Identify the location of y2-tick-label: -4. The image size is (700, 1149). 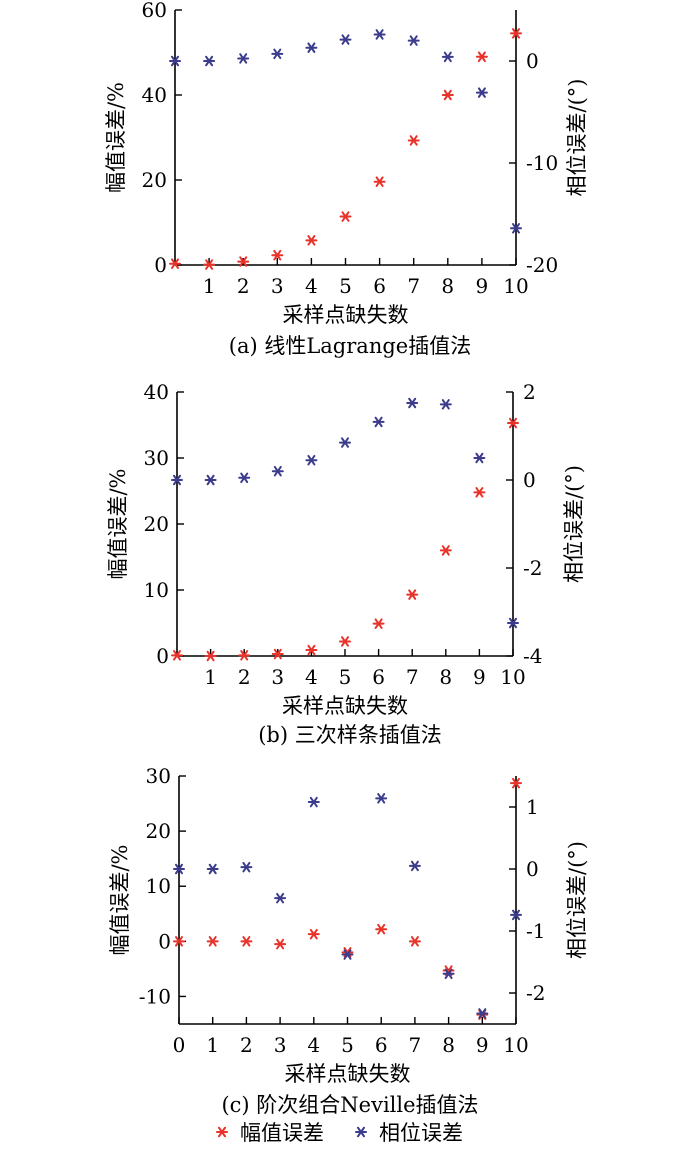
(532, 656).